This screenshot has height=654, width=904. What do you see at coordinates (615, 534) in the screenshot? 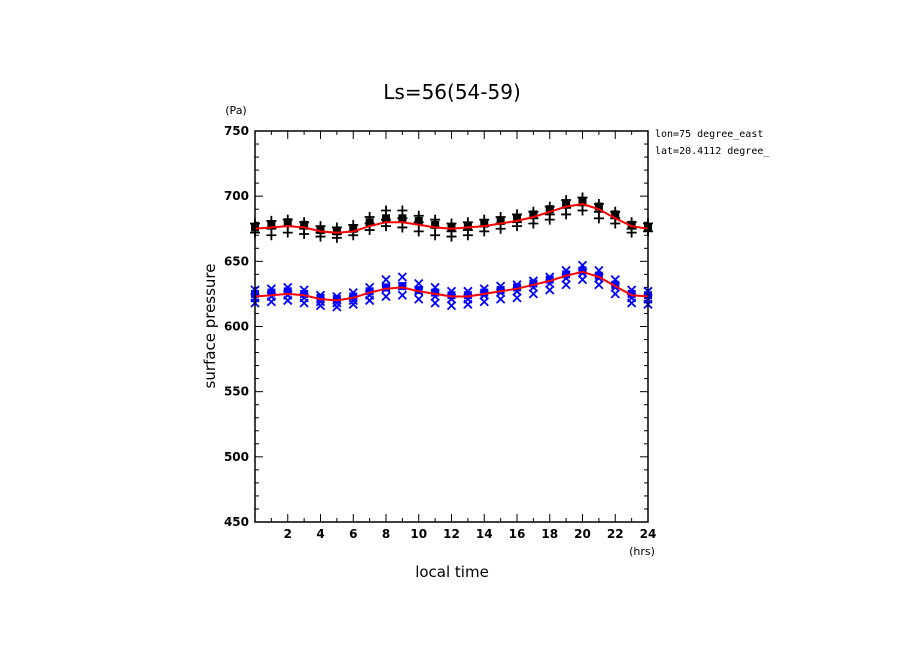
I see `x-tick-label: 22` at bounding box center [615, 534].